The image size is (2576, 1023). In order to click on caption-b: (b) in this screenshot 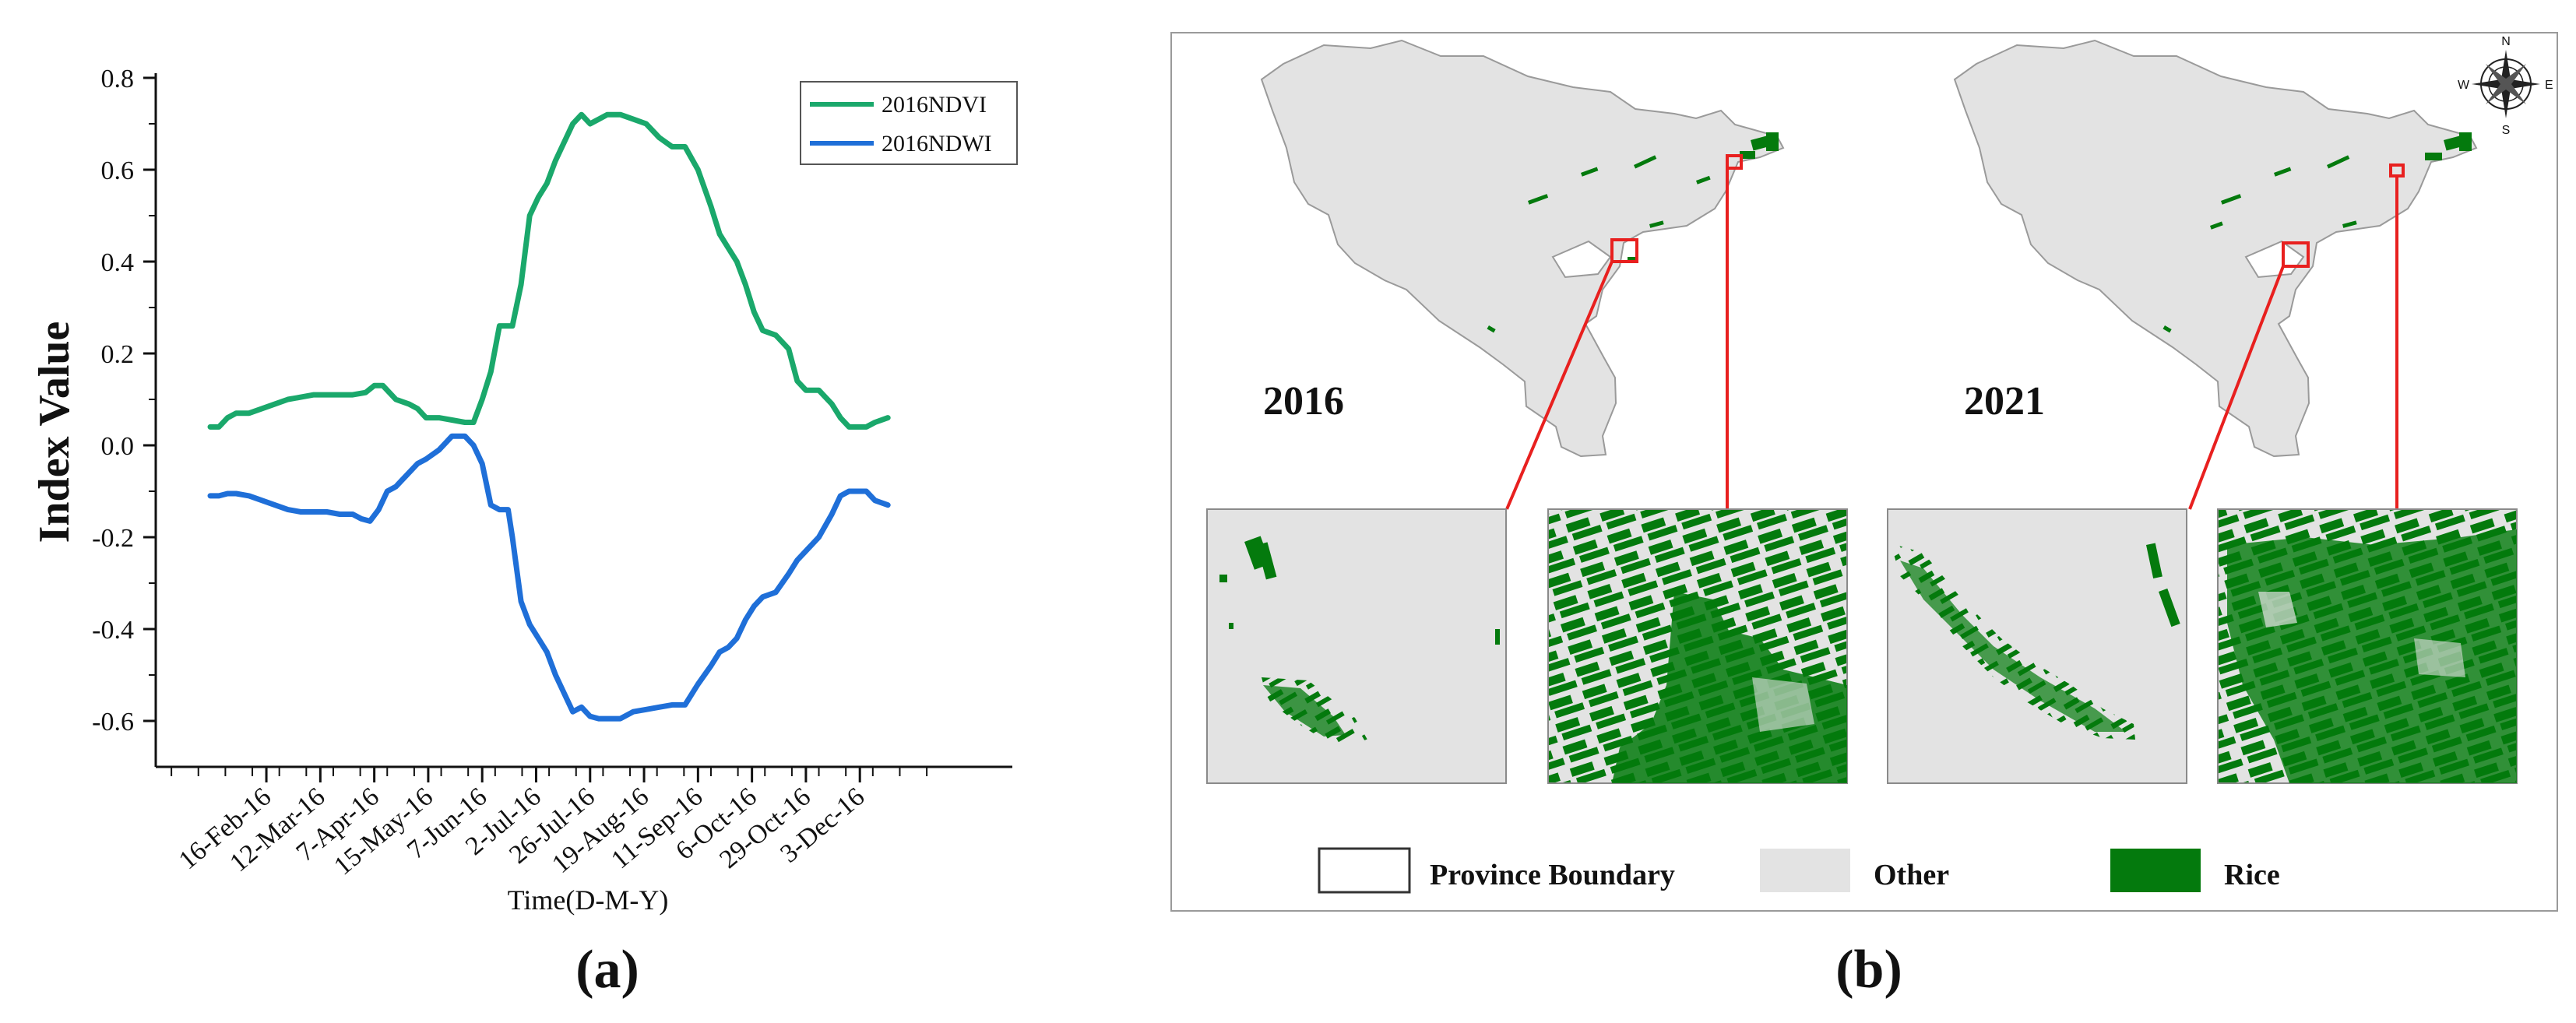, I will do `click(1868, 970)`.